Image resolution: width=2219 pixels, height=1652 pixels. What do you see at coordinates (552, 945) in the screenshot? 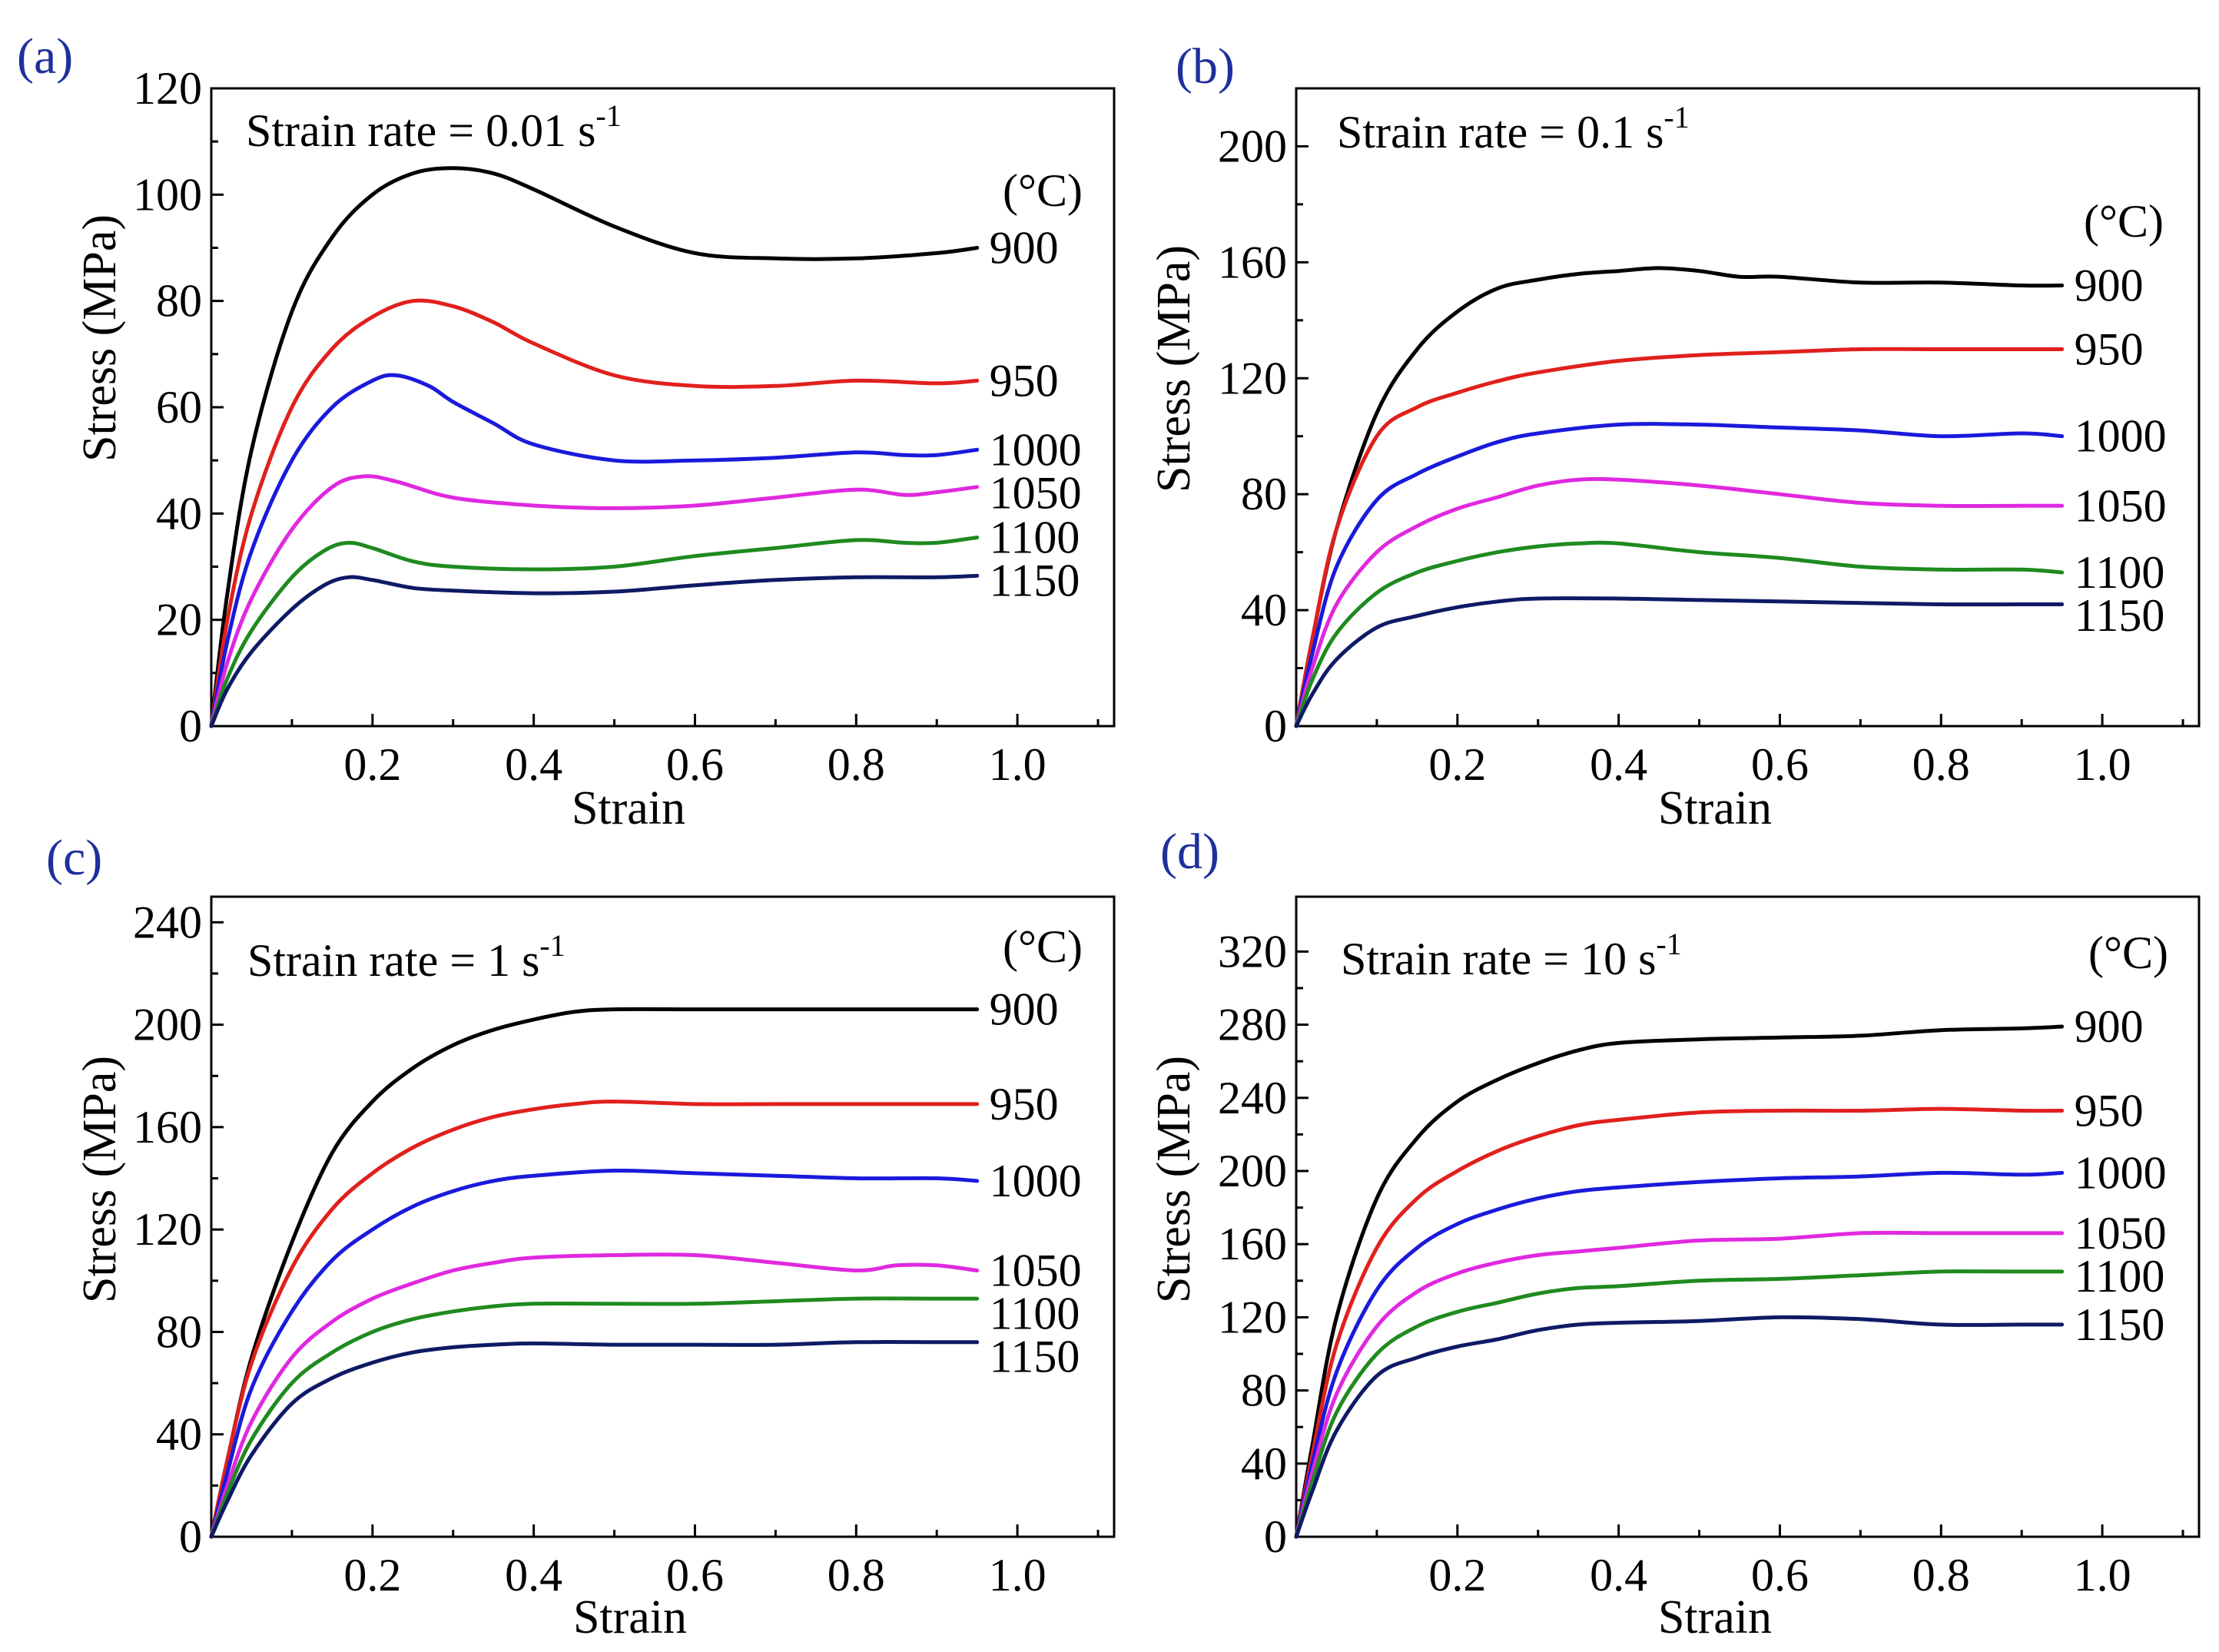
I see `panel-c-strain-rate-sup: -1` at bounding box center [552, 945].